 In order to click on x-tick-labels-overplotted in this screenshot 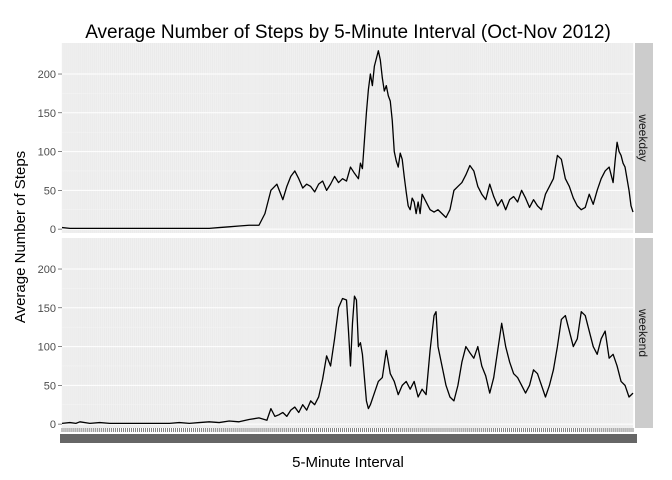, I will do `click(348, 438)`.